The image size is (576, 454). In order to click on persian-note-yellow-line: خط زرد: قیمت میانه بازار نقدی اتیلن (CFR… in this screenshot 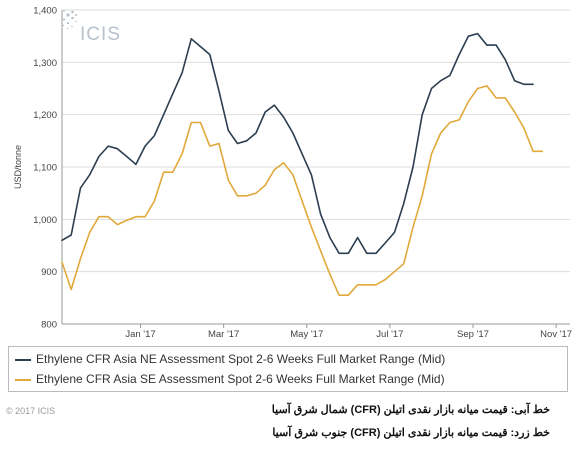, I will do `click(411, 433)`.